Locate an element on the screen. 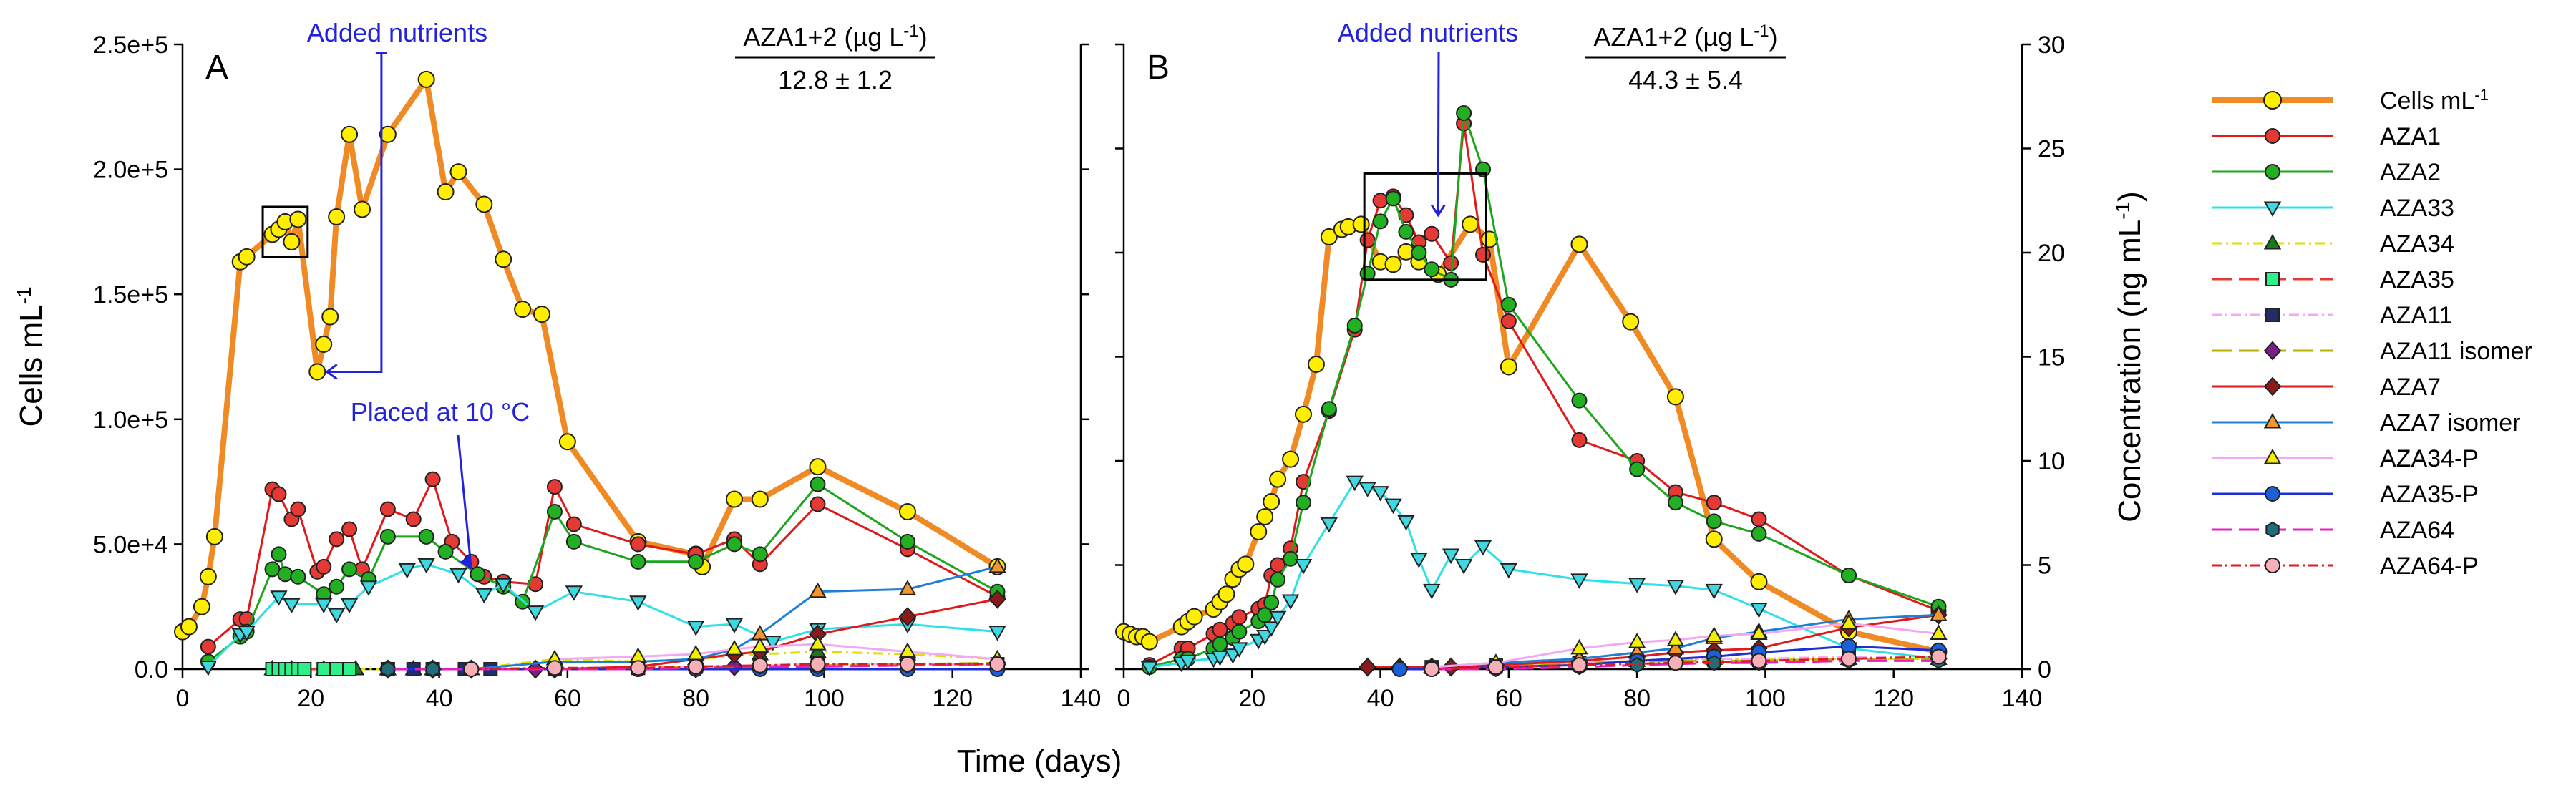 This screenshot has width=2576, height=798. panel-b-highlight-box is located at coordinates (1425, 226).